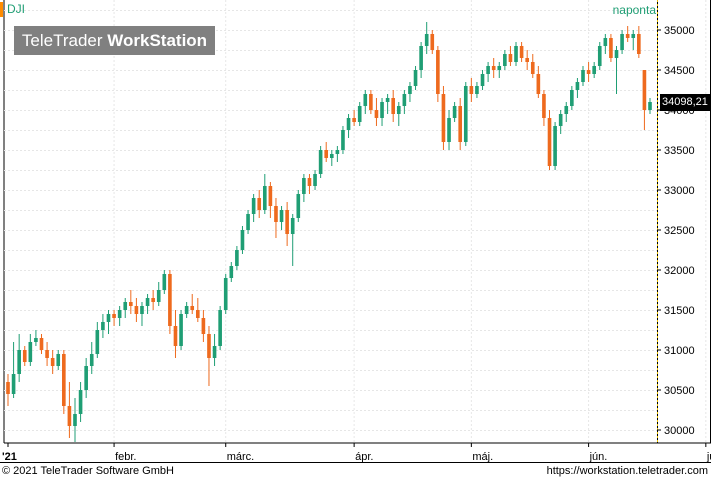 The height and width of the screenshot is (482, 711). I want to click on y-tick-label: 33000, so click(679, 191).